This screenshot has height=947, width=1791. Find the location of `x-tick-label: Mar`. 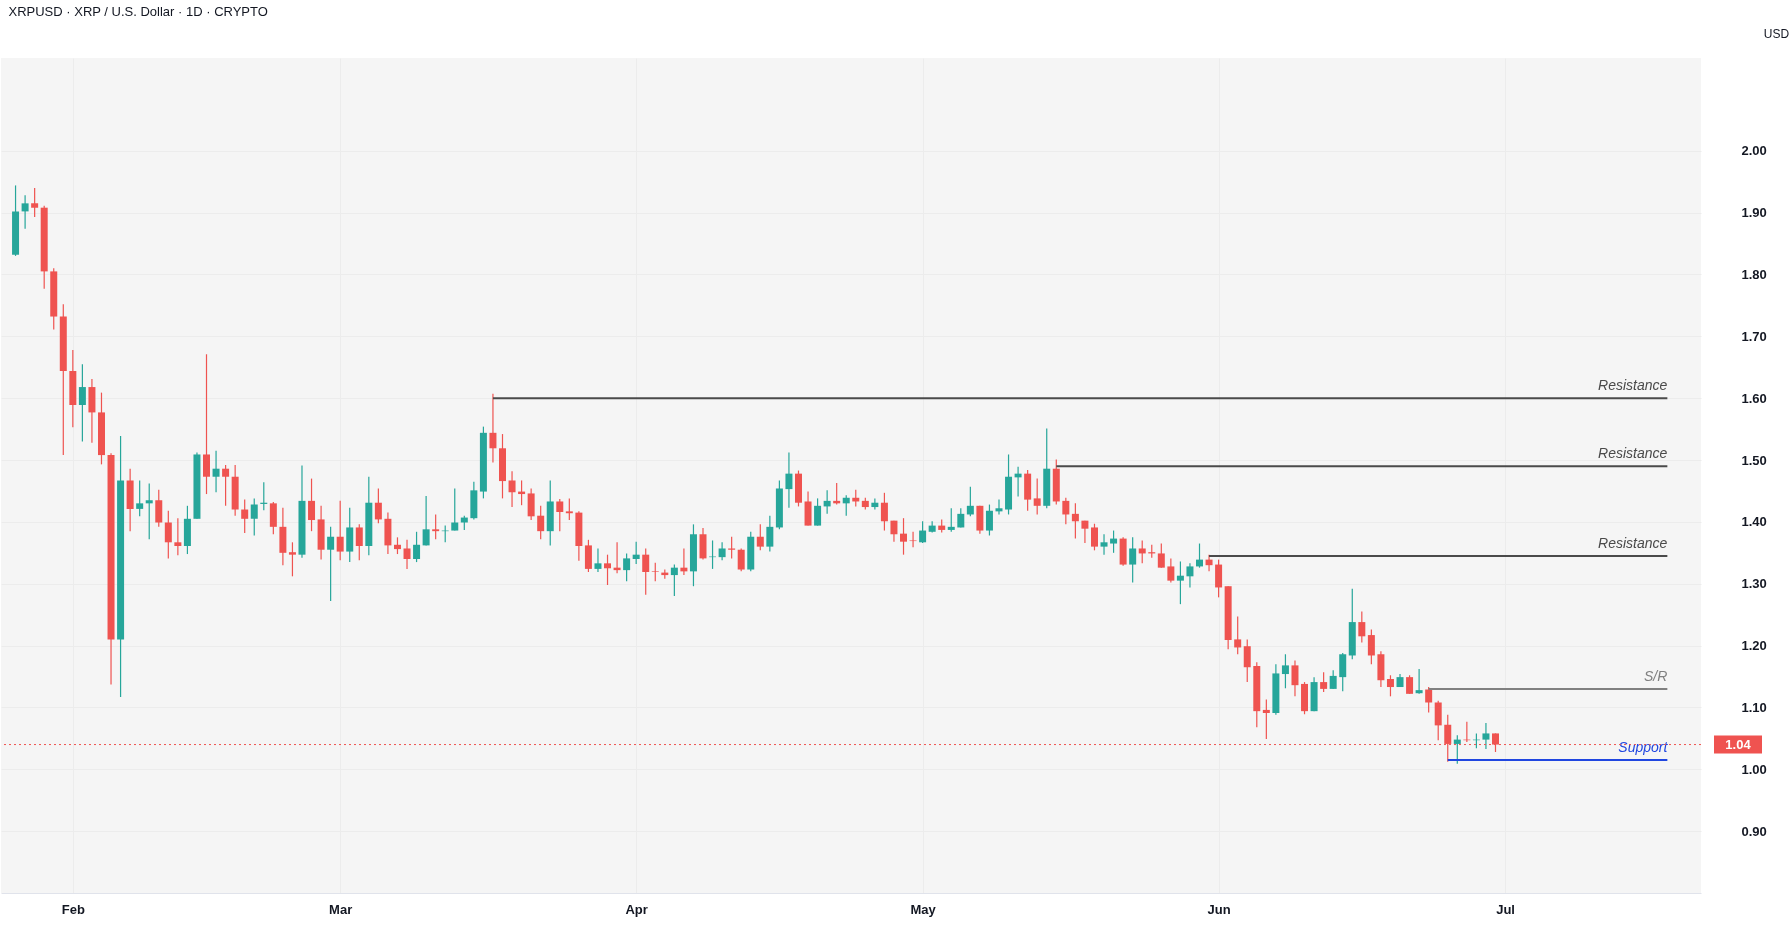

x-tick-label: Mar is located at coordinates (341, 909).